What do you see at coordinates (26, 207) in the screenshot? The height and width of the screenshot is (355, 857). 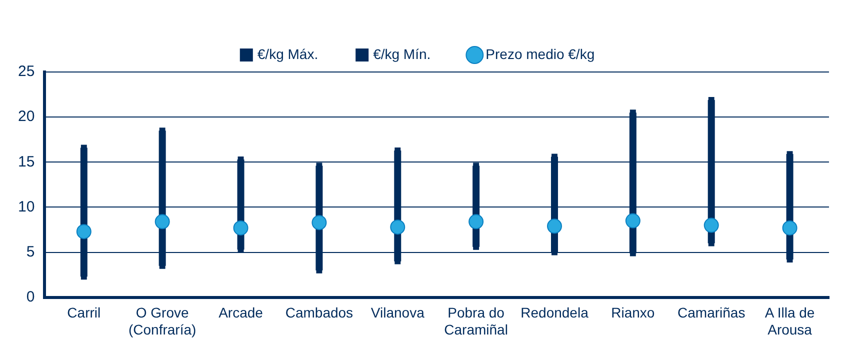 I see `y-tick-label: 10` at bounding box center [26, 207].